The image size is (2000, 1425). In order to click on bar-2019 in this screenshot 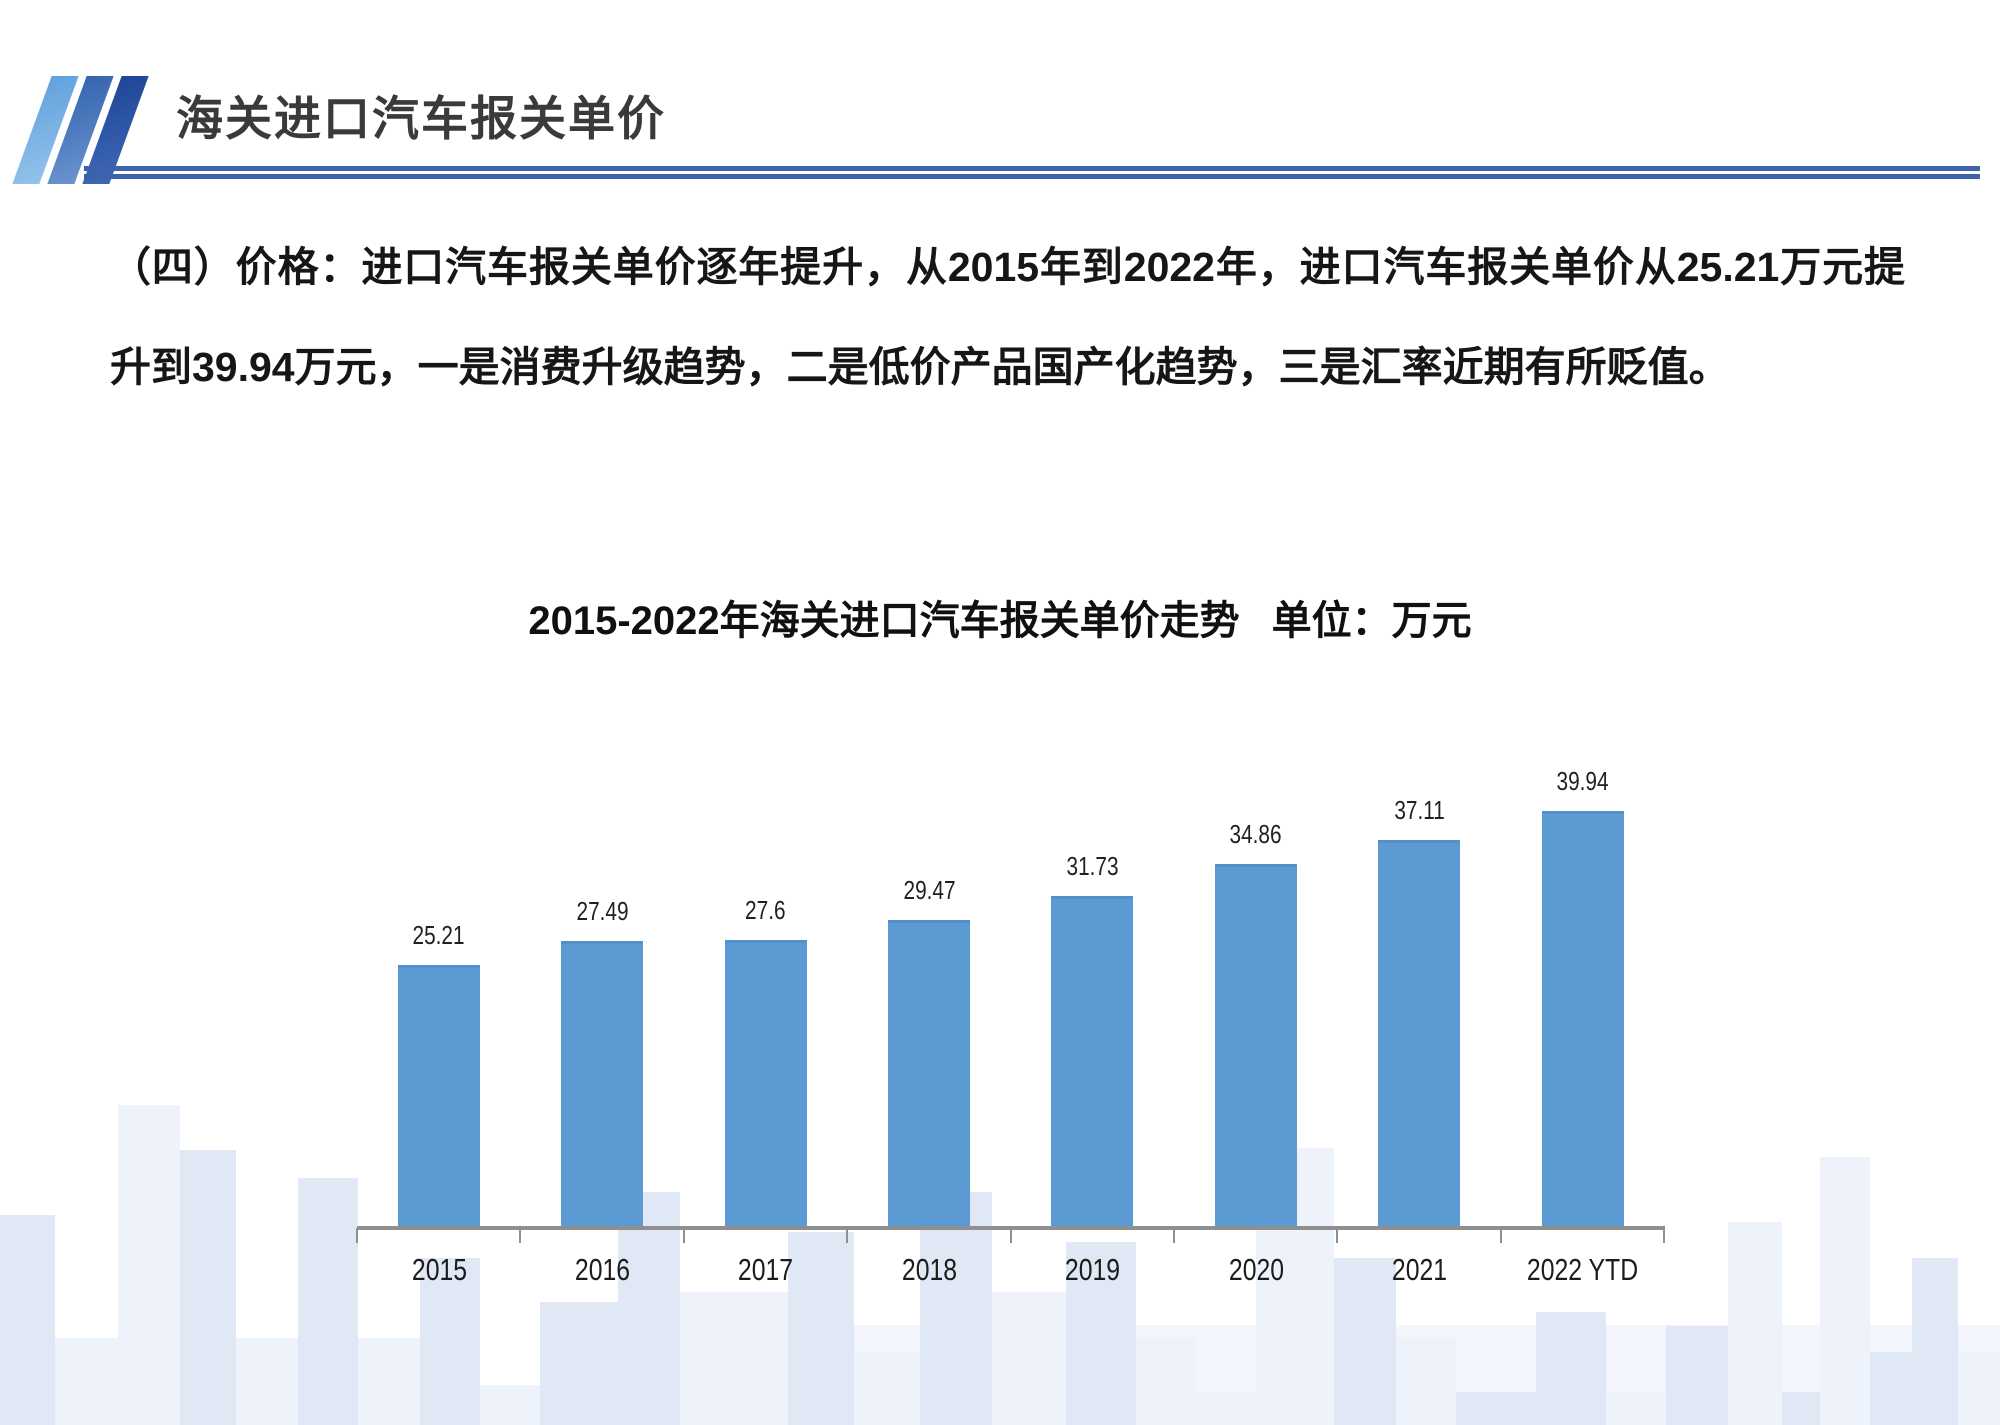, I will do `click(1092, 1062)`.